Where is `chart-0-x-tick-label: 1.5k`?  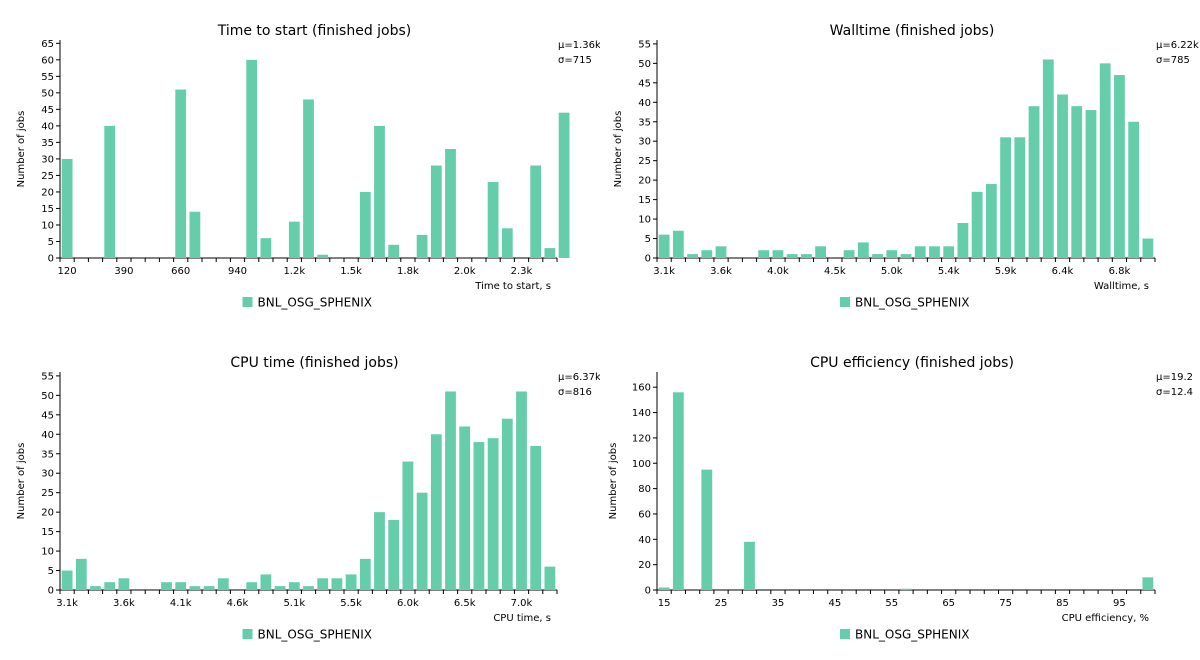
chart-0-x-tick-label: 1.5k is located at coordinates (351, 271).